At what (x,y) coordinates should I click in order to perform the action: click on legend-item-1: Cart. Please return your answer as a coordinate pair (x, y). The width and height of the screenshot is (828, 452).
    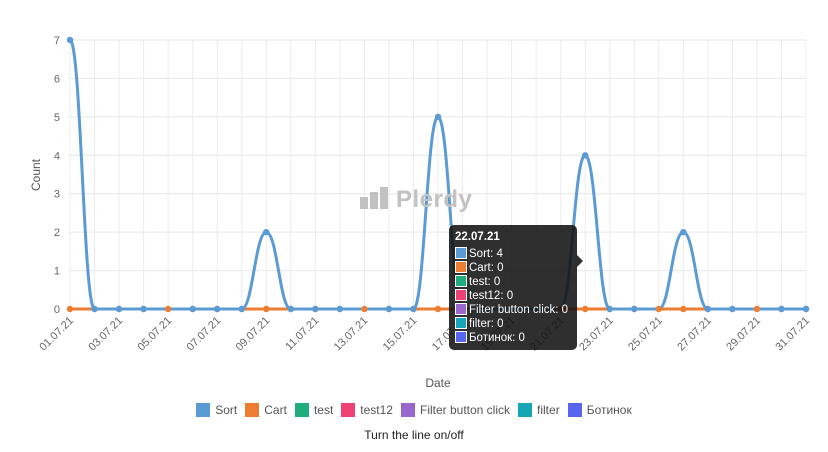
    Looking at the image, I should click on (266, 410).